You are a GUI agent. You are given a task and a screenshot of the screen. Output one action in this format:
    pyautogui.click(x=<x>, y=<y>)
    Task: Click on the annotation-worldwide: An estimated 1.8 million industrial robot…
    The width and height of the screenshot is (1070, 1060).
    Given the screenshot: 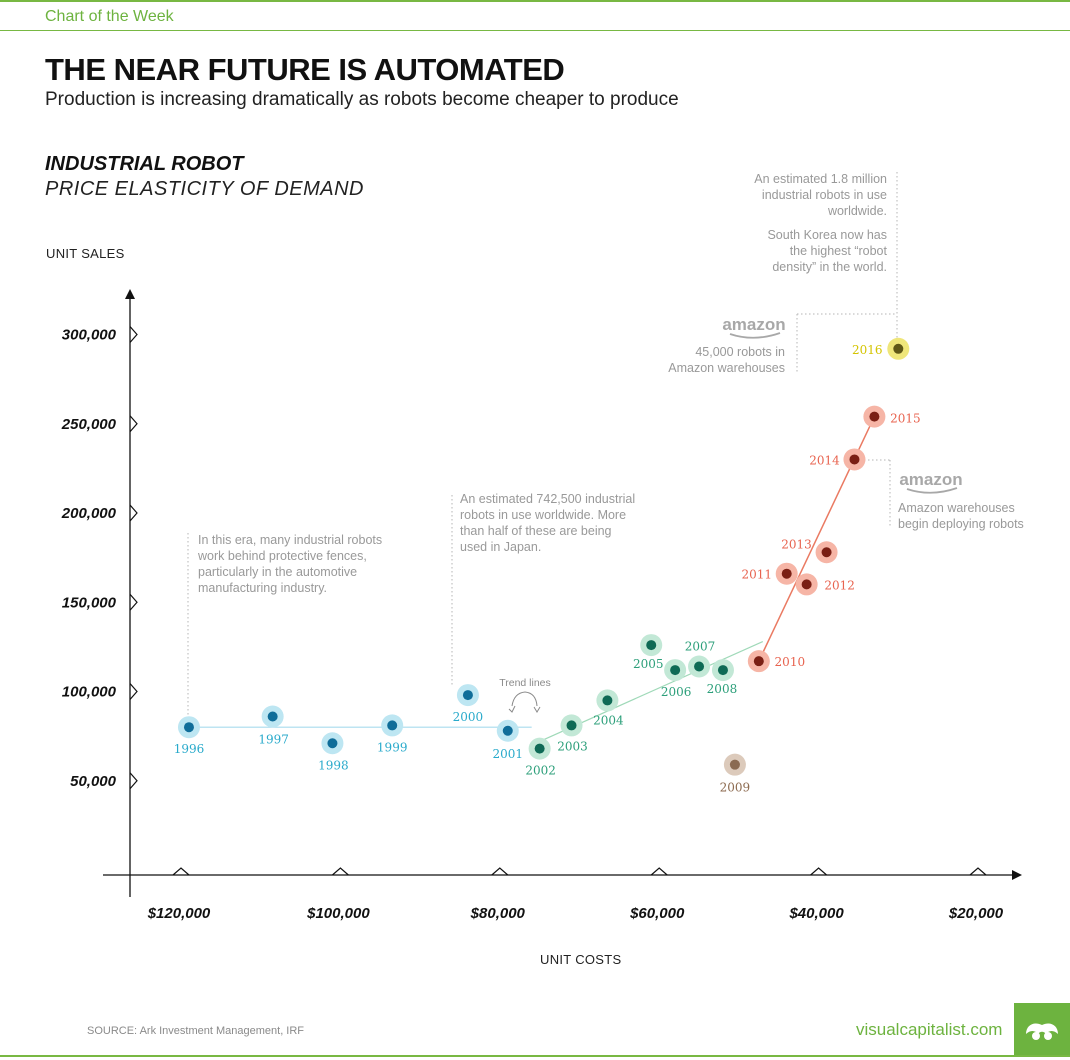 What is the action you would take?
    pyautogui.click(x=820, y=195)
    